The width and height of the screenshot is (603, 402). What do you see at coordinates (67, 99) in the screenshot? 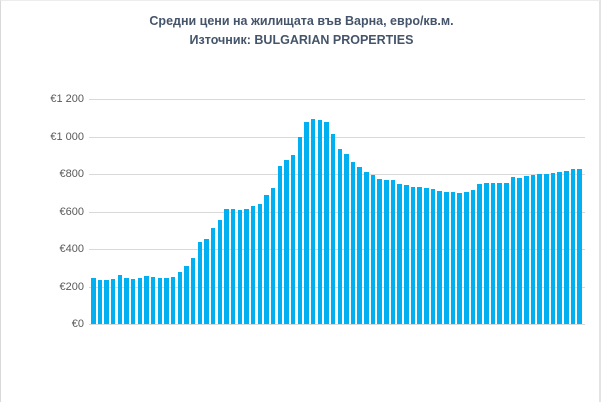
I see `y-tick-label: €1 200` at bounding box center [67, 99].